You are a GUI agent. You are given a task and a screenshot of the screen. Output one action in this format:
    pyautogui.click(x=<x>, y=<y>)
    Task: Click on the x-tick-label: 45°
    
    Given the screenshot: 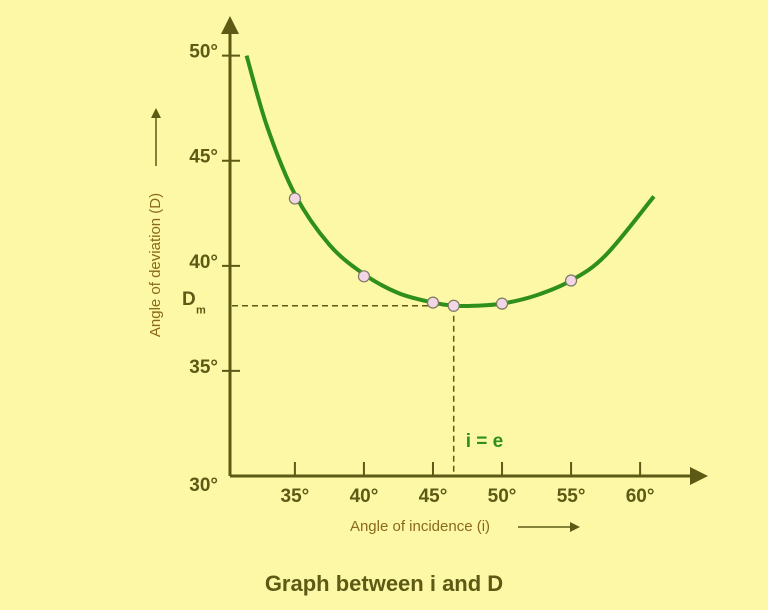 What is the action you would take?
    pyautogui.click(x=433, y=496)
    